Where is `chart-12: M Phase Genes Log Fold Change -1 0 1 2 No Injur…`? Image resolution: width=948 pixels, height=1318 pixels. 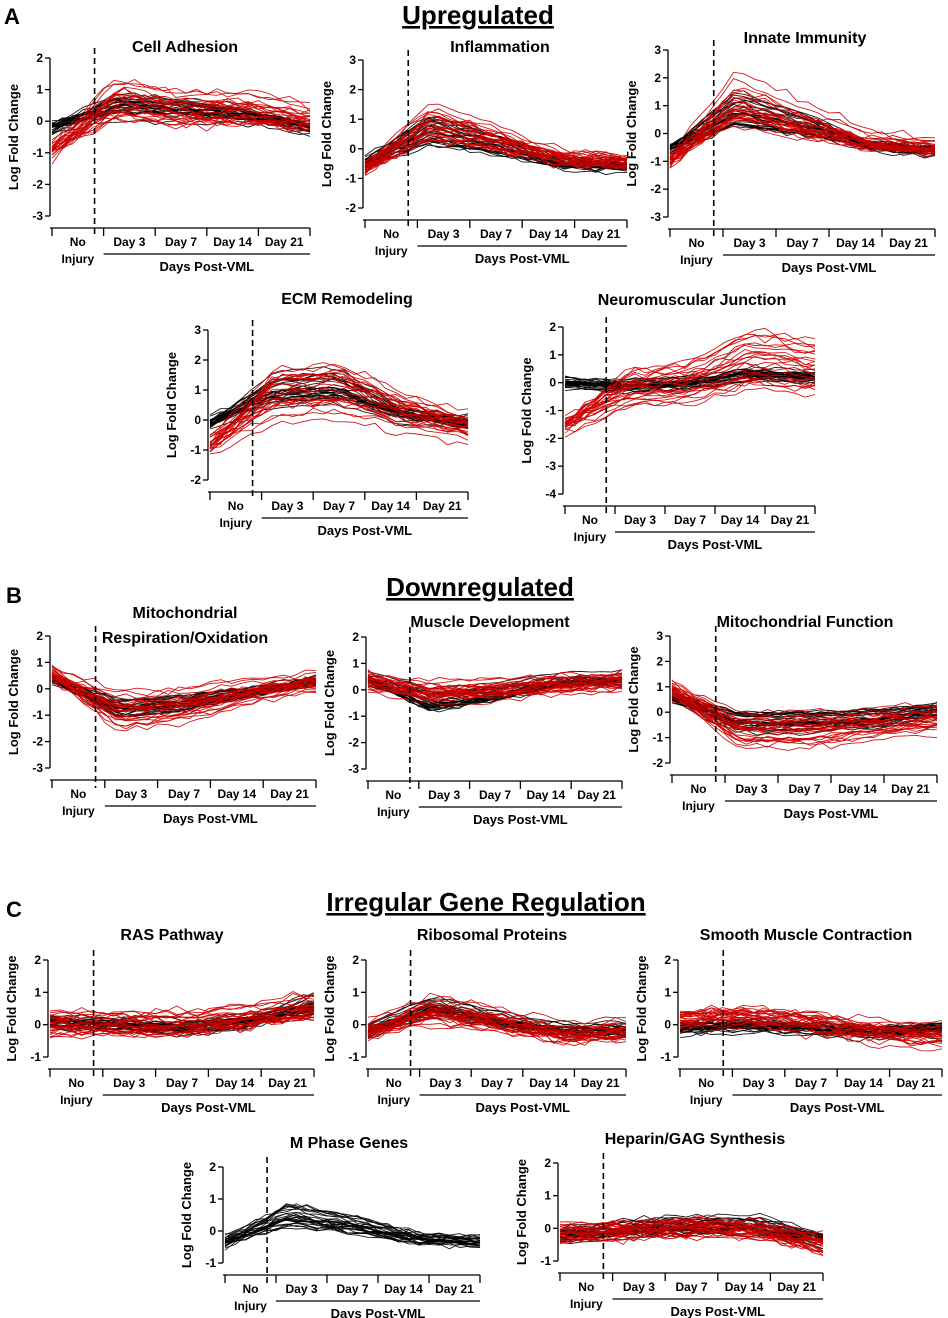 chart-12: M Phase Genes Log Fold Change -1 0 1 2 No Injur… is located at coordinates (330, 1226).